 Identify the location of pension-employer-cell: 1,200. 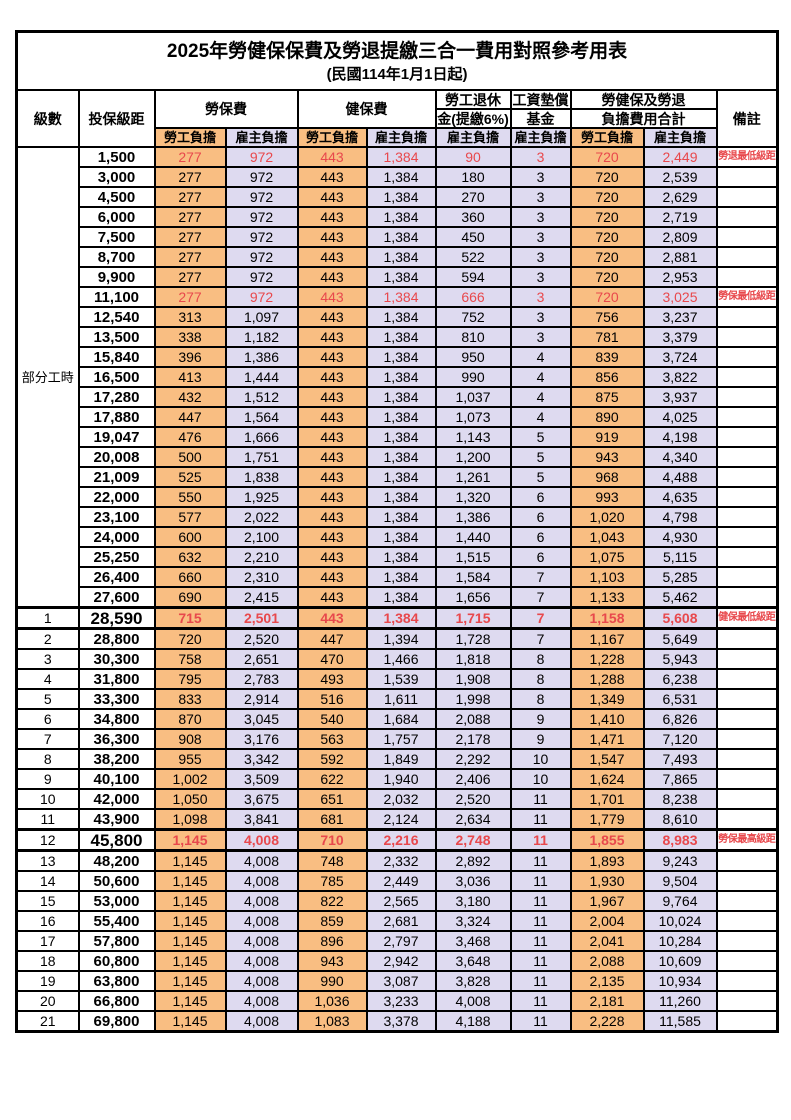
(473, 457).